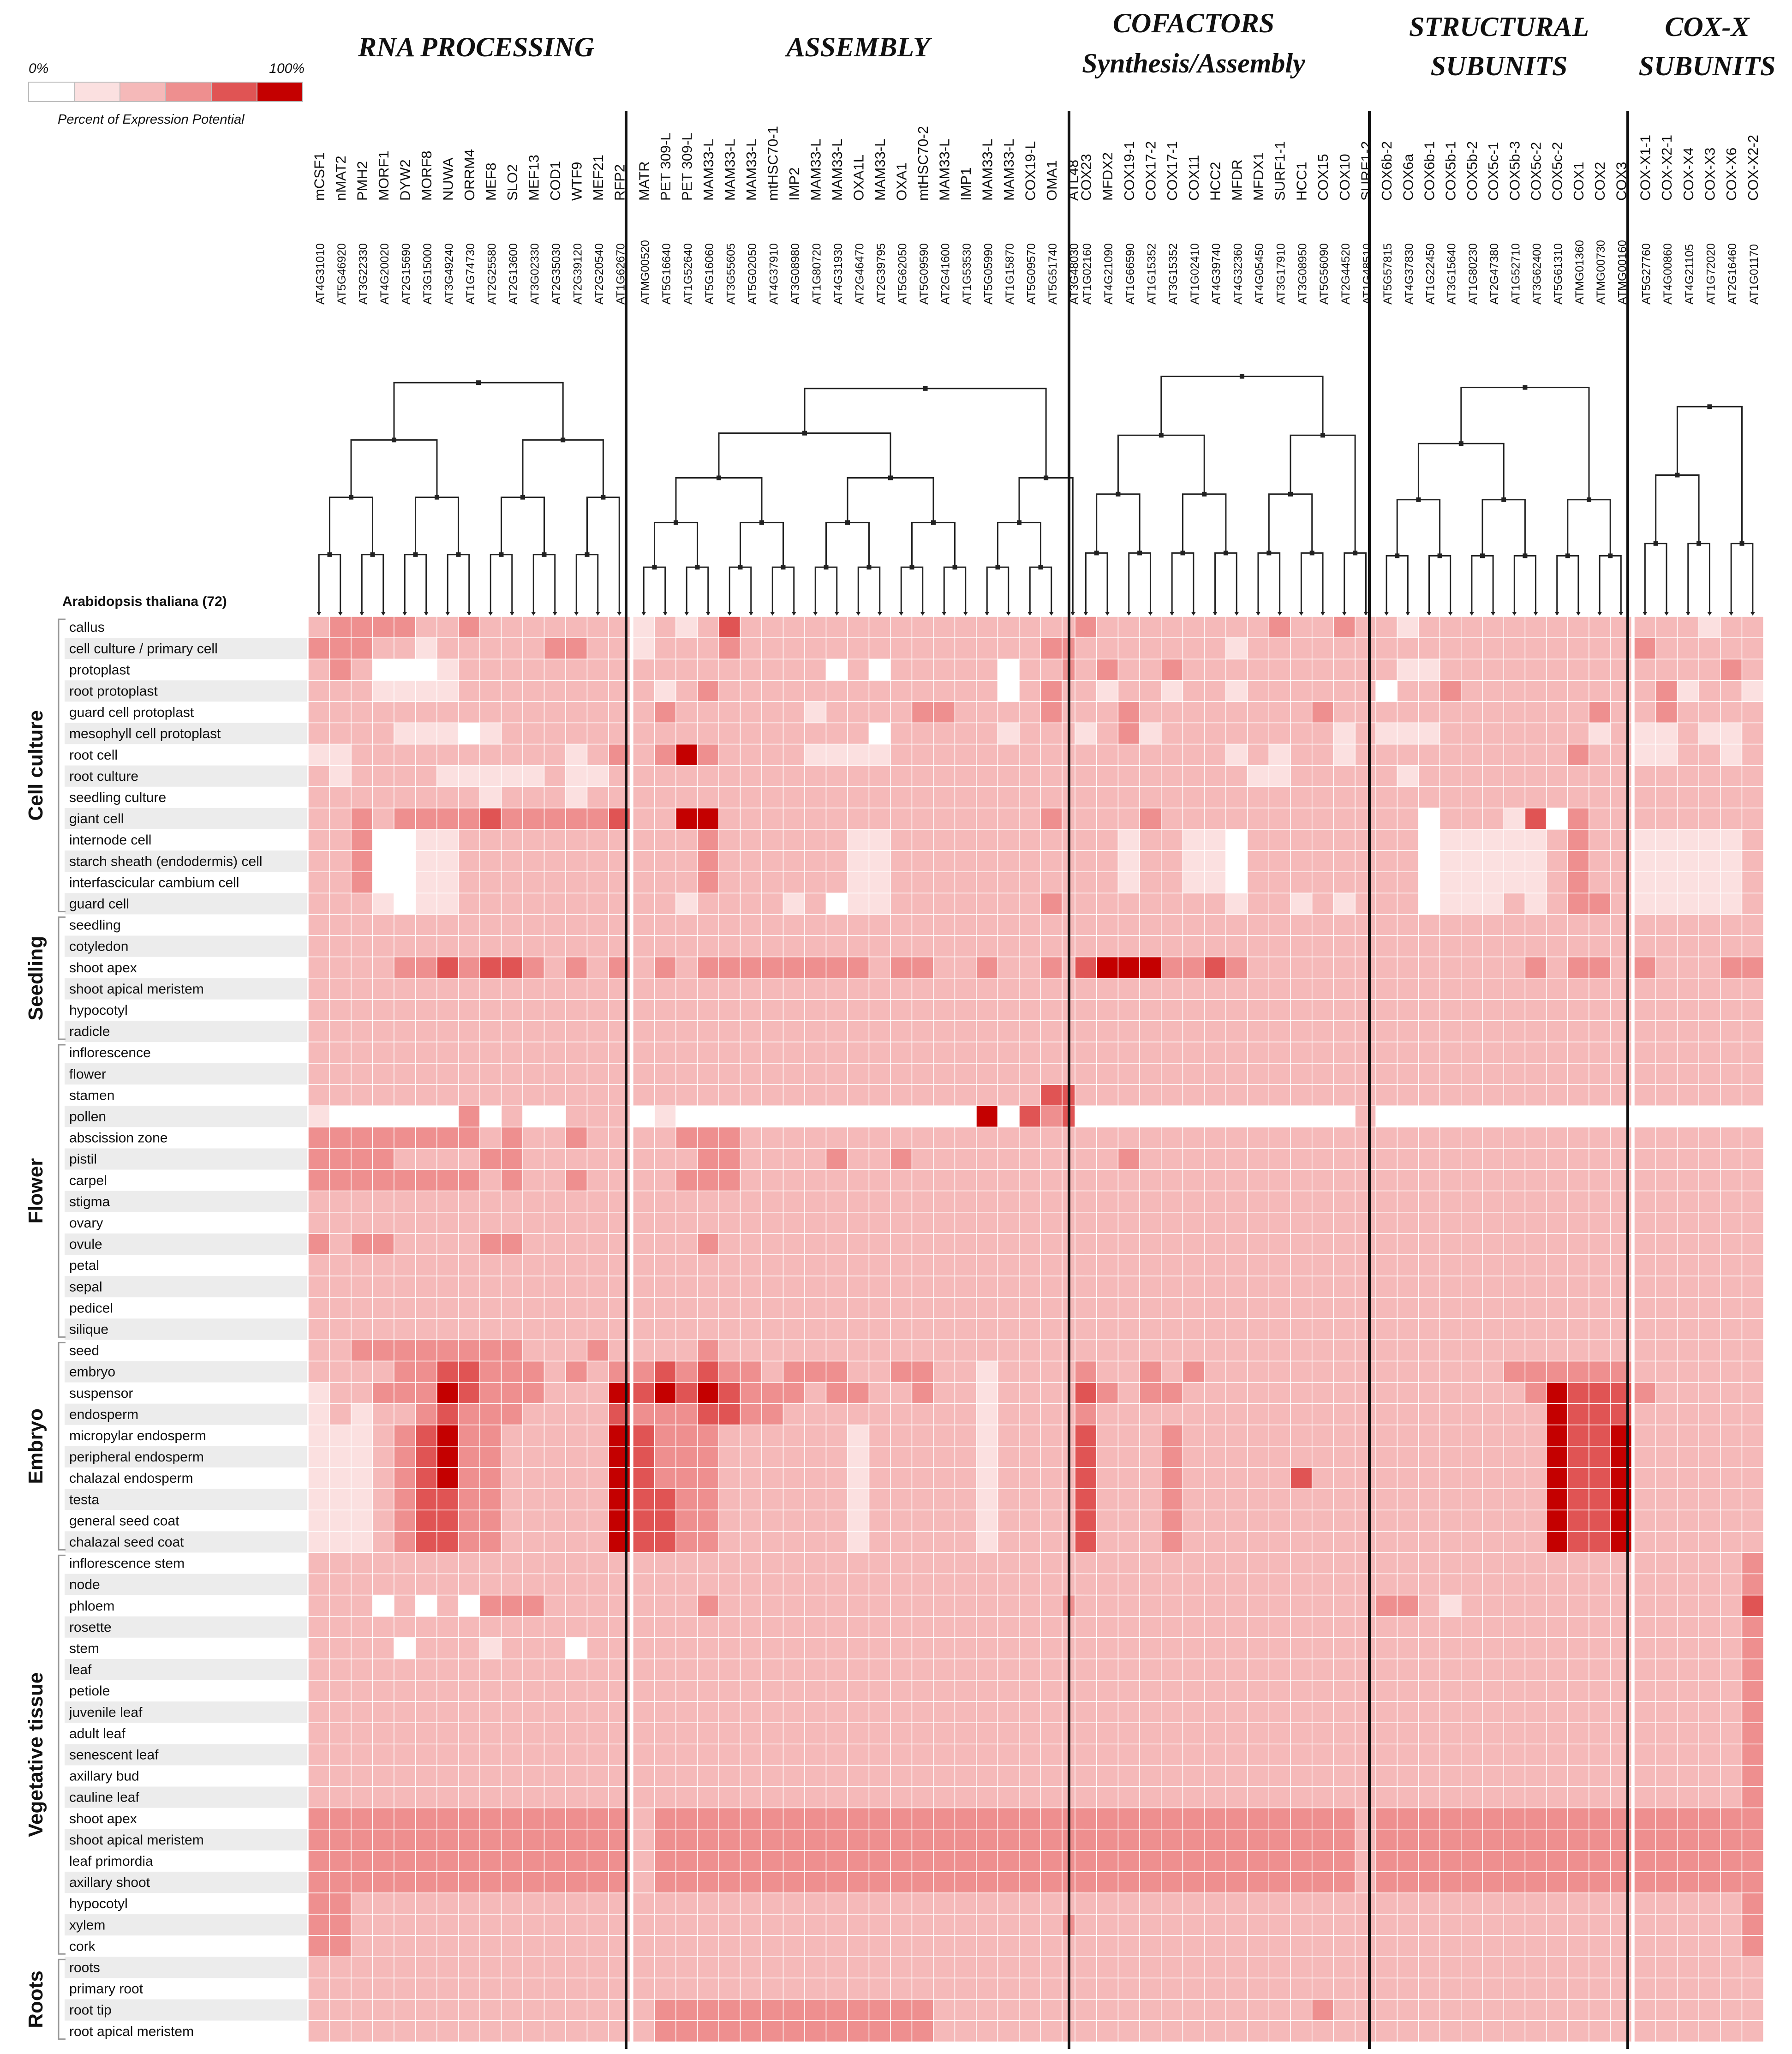 The image size is (1792, 2054). I want to click on gene-id-label: AT4G05450, so click(1260, 274).